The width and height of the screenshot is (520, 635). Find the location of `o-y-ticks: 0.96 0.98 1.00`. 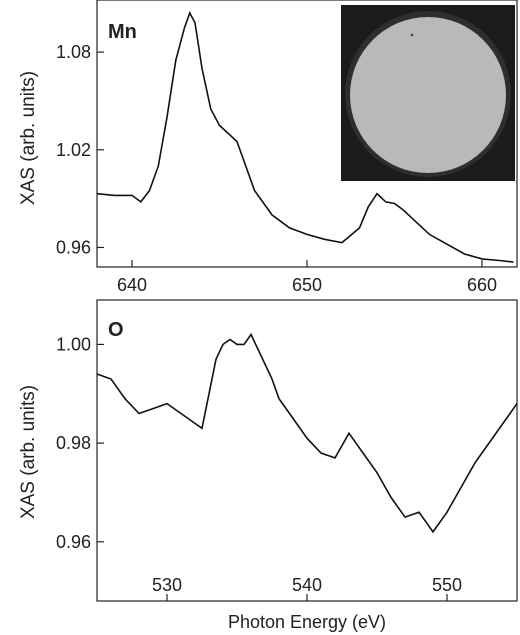

o-y-ticks: 0.96 0.98 1.00 is located at coordinates (80, 443).